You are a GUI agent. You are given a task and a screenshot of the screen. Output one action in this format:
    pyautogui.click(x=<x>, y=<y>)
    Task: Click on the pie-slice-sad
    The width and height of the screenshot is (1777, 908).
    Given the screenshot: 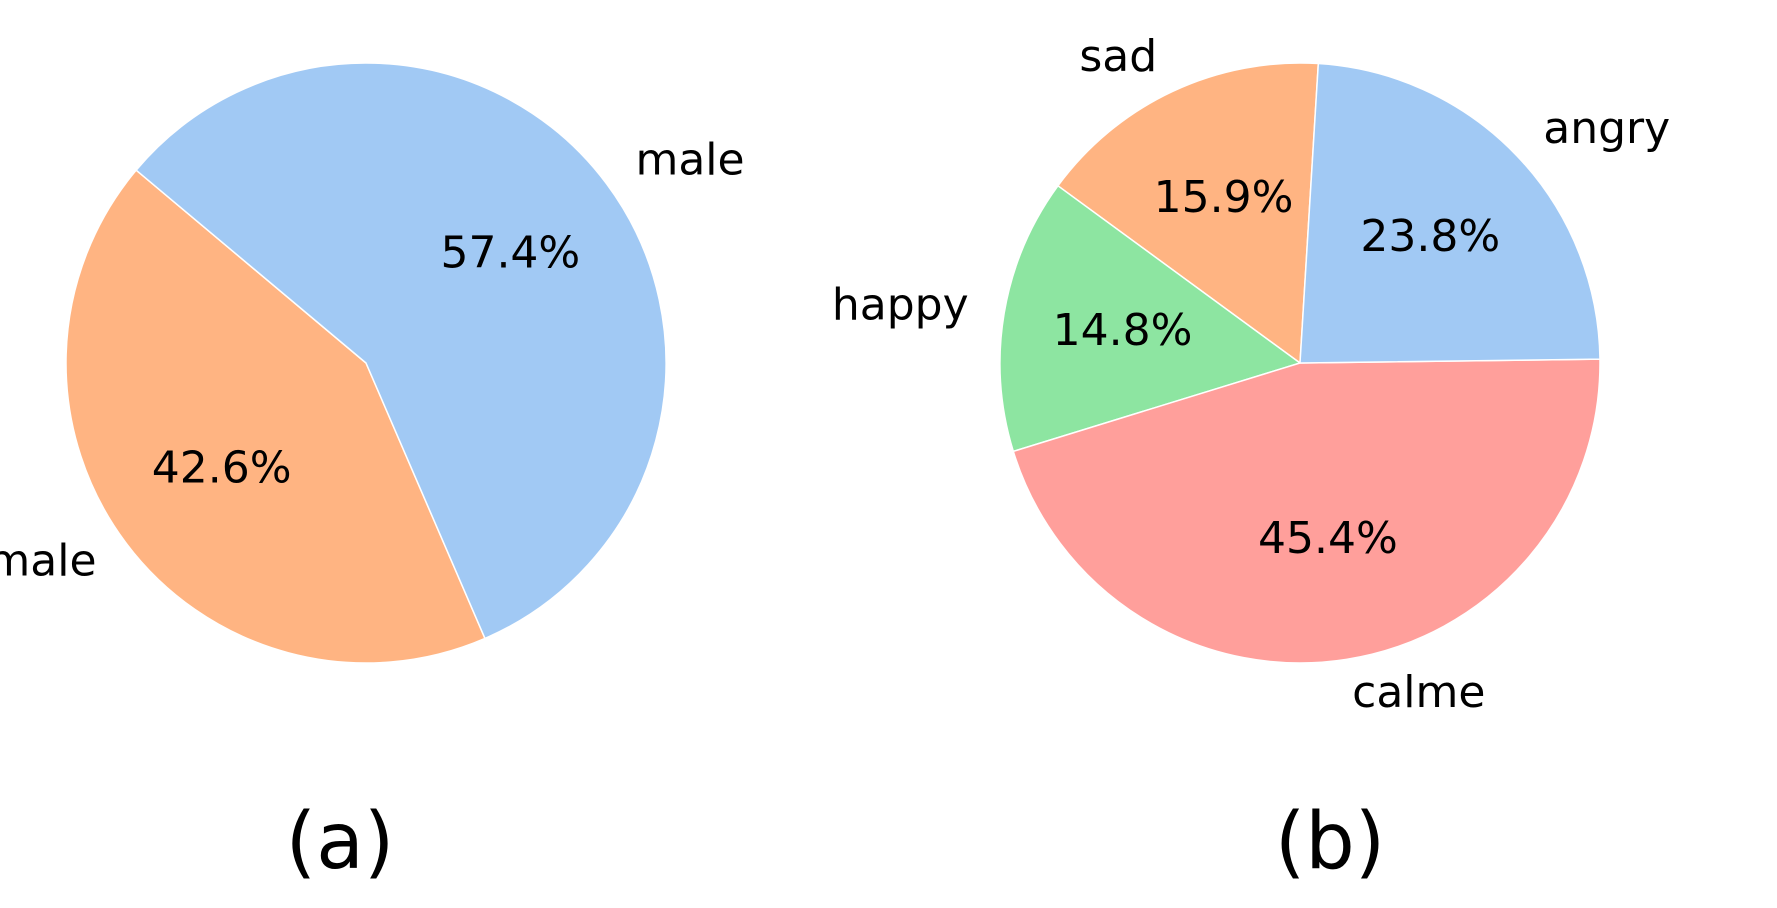 What is the action you would take?
    pyautogui.click(x=1188, y=213)
    